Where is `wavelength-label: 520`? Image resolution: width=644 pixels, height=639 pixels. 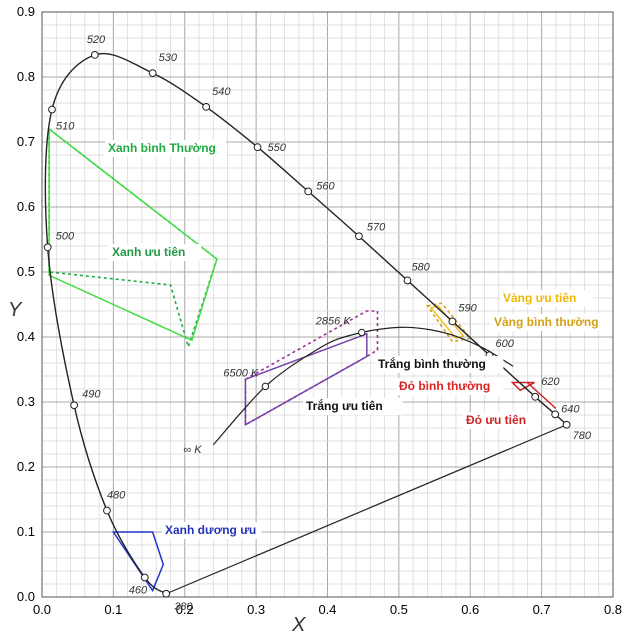
wavelength-label: 520 is located at coordinates (96, 40).